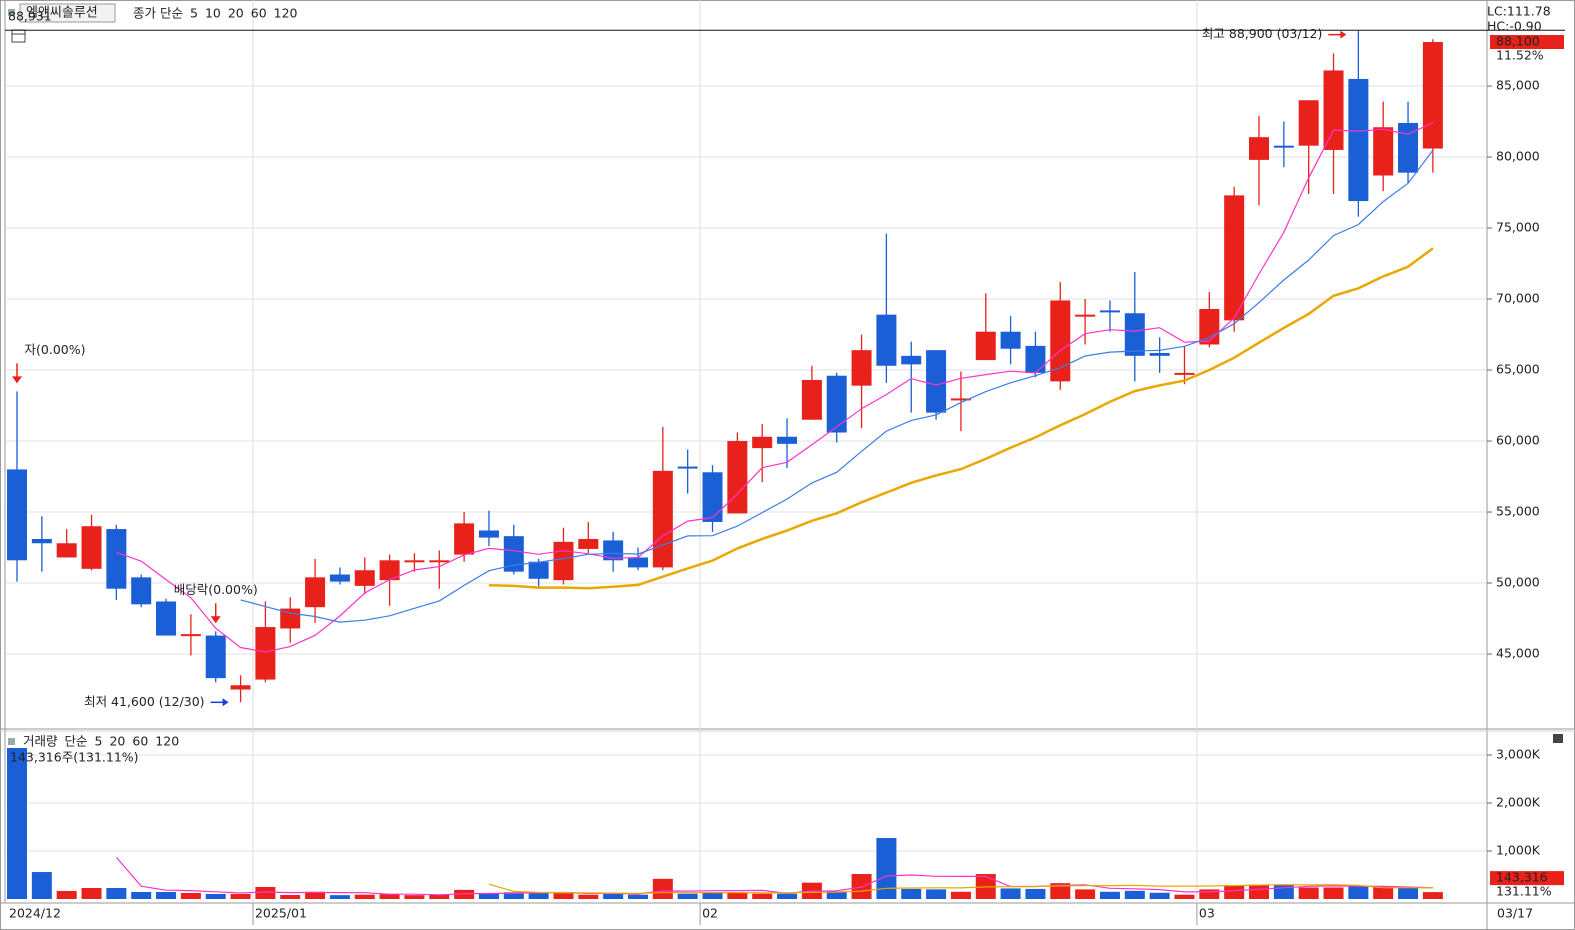 The width and height of the screenshot is (1575, 930). Describe the element at coordinates (215, 620) in the screenshot. I see `event-arrowhead` at that location.